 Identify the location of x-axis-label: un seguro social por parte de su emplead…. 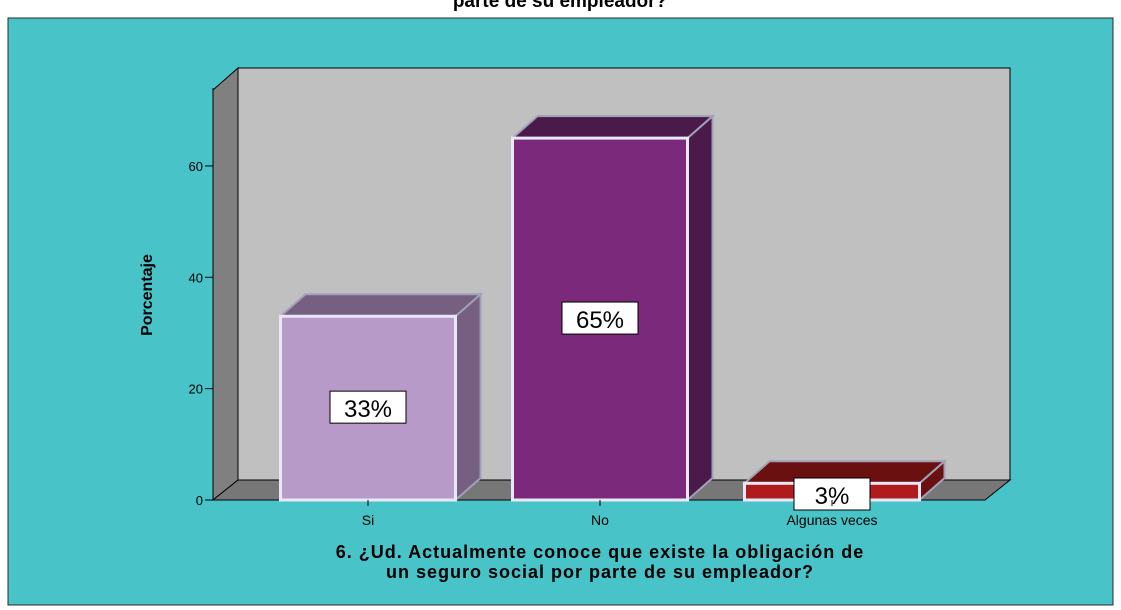
(600, 572).